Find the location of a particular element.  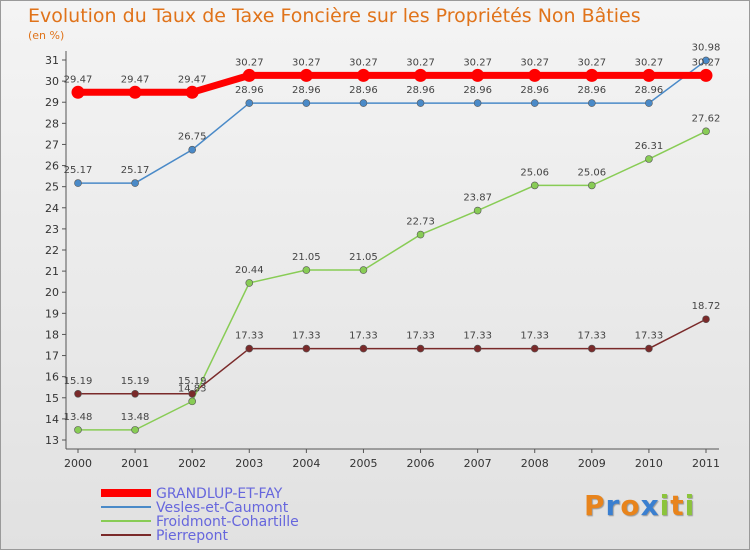

legend-label: GRANDLUP-ET-FAY is located at coordinates (219, 494).